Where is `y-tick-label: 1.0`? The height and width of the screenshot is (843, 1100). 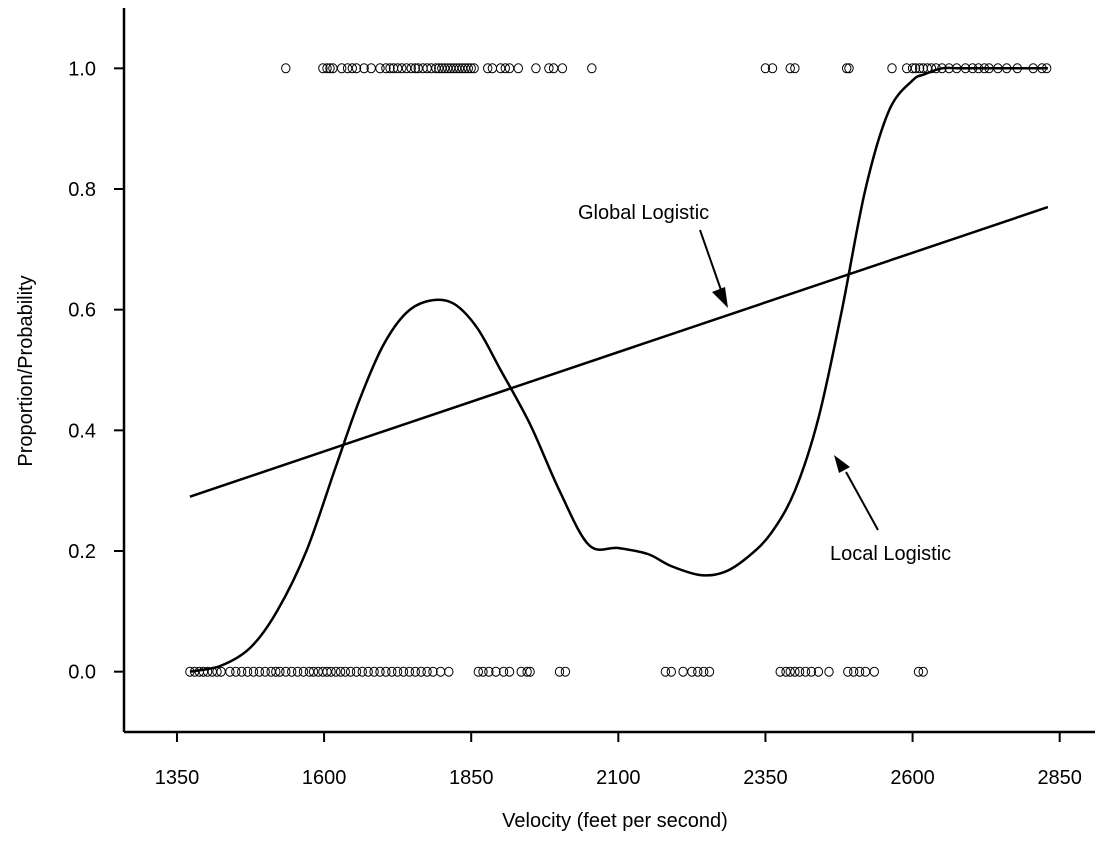
y-tick-label: 1.0 is located at coordinates (82, 69).